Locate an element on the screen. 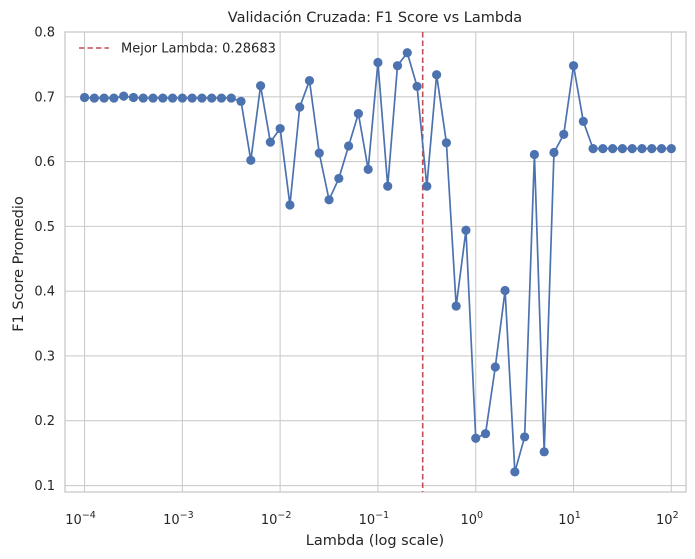 This screenshot has width=695, height=559. legend: Mejor Lambda: 0.28683 is located at coordinates (177, 49).